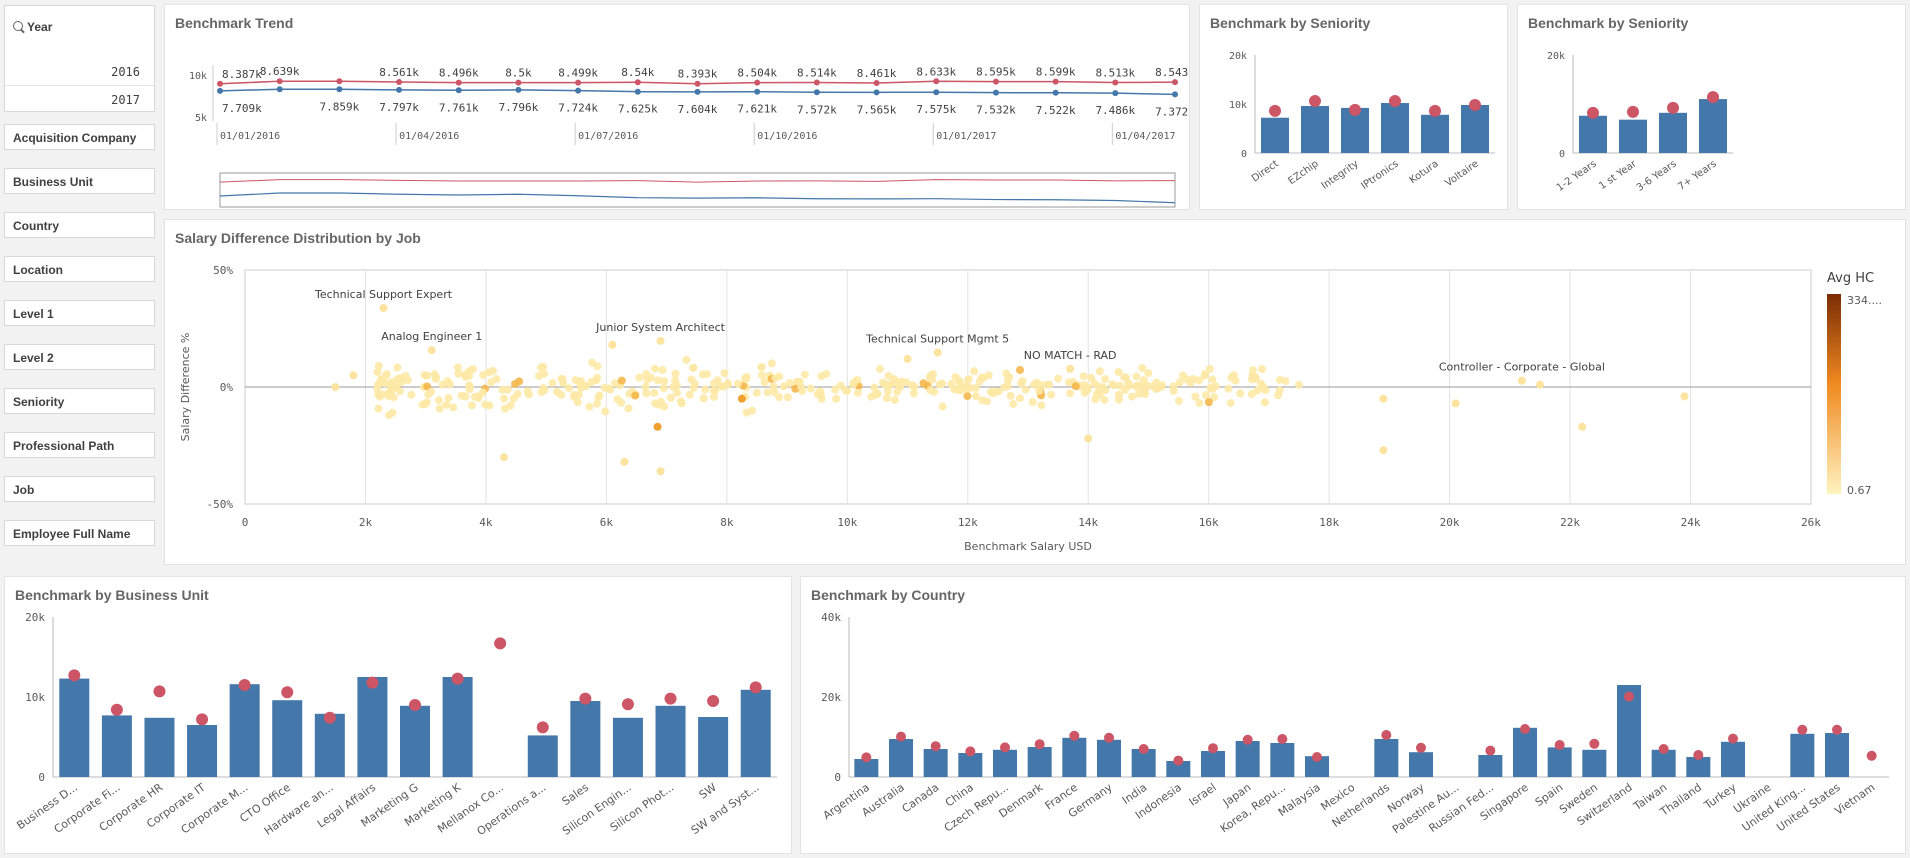 The width and height of the screenshot is (1910, 858). Describe the element at coordinates (79, 181) in the screenshot. I see `filter-business-unit: Business Unit` at that location.